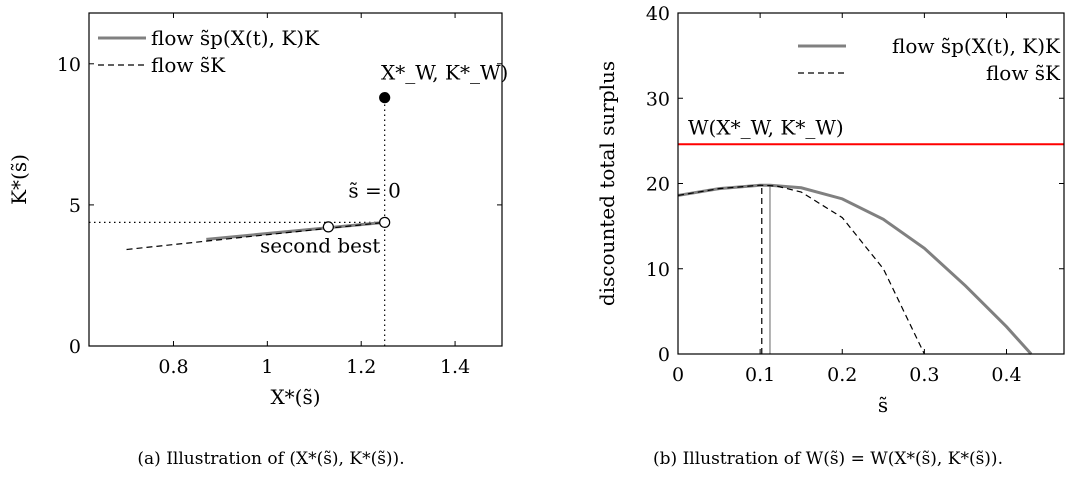 Image resolution: width=1088 pixels, height=479 pixels. Describe the element at coordinates (766, 127) in the screenshot. I see `hline-label: W(X*_W, K*_W)` at that location.